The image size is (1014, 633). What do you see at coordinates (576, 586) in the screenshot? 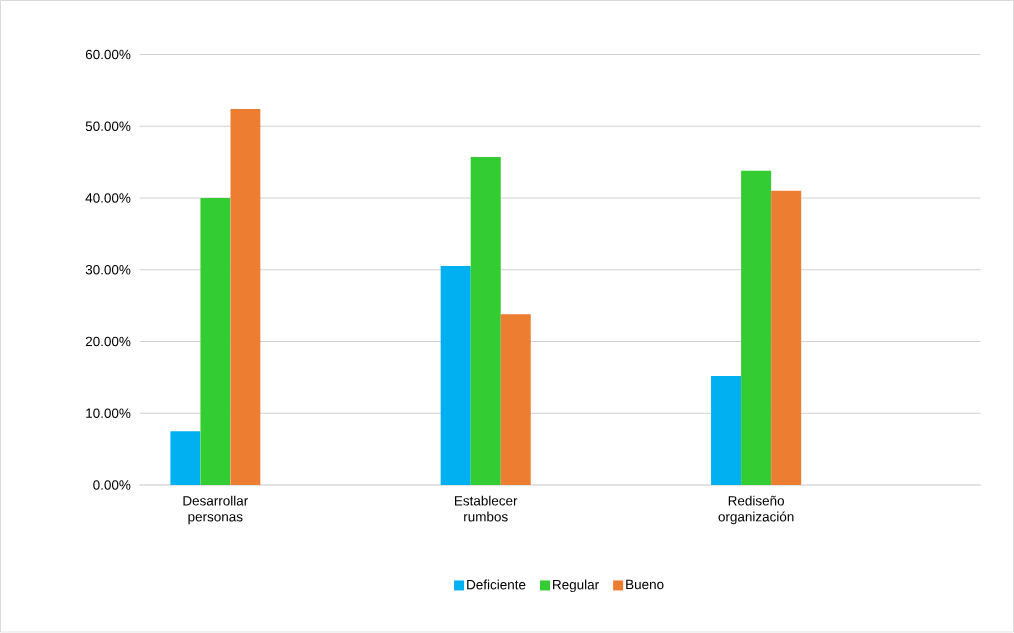
I see `legend-label: Regular` at bounding box center [576, 586].